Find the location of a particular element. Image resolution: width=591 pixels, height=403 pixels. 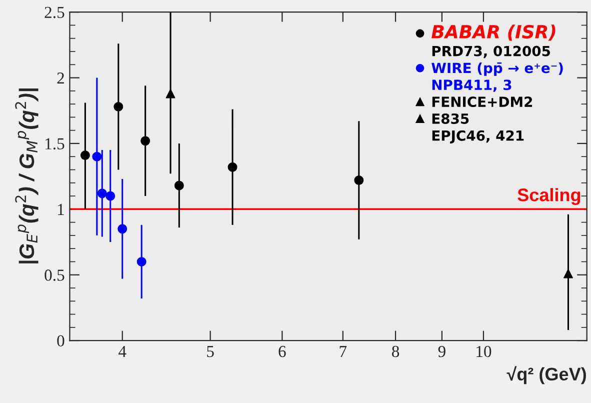

annotation: PRD73, 012005 is located at coordinates (491, 52).